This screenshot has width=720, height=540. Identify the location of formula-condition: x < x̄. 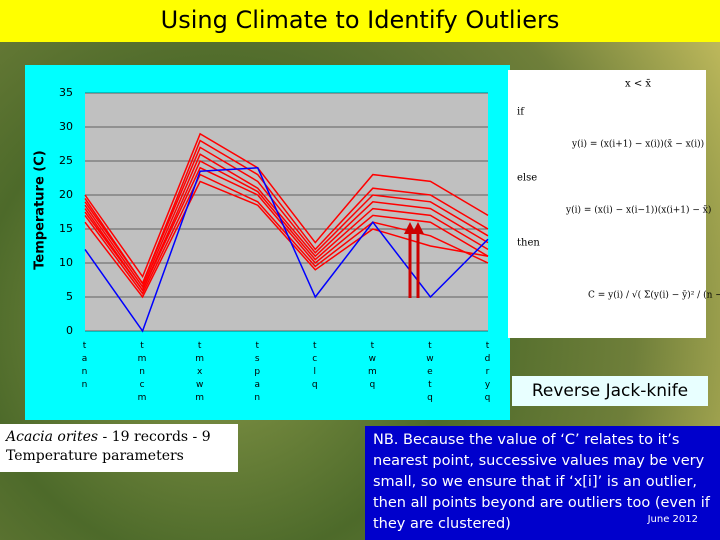
(638, 84).